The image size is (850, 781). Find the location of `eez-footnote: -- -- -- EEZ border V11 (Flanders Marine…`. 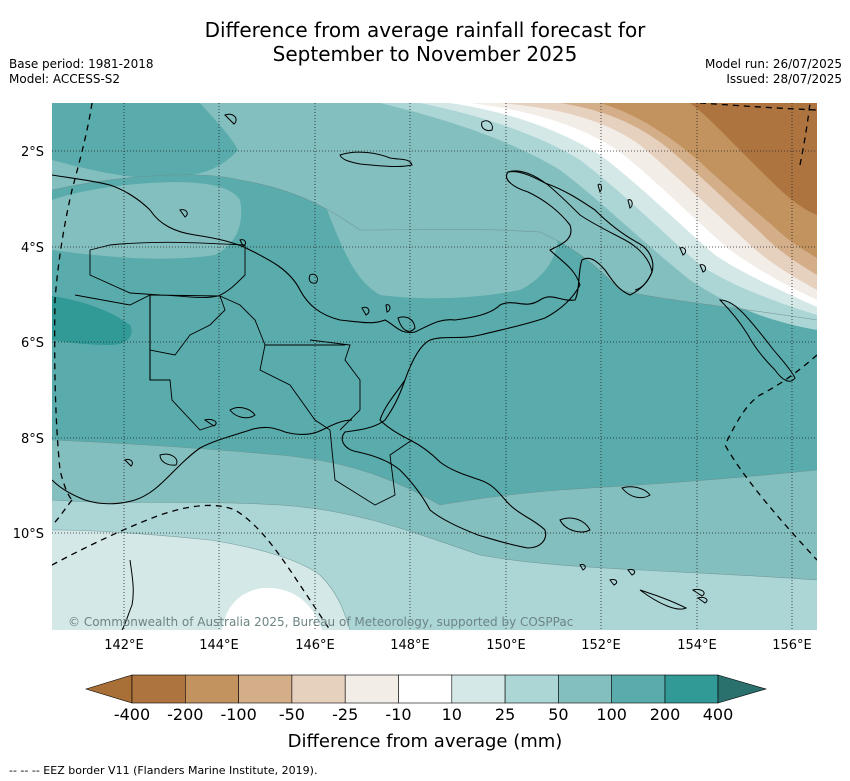

eez-footnote: -- -- -- EEZ border V11 (Flanders Marine… is located at coordinates (163, 770).